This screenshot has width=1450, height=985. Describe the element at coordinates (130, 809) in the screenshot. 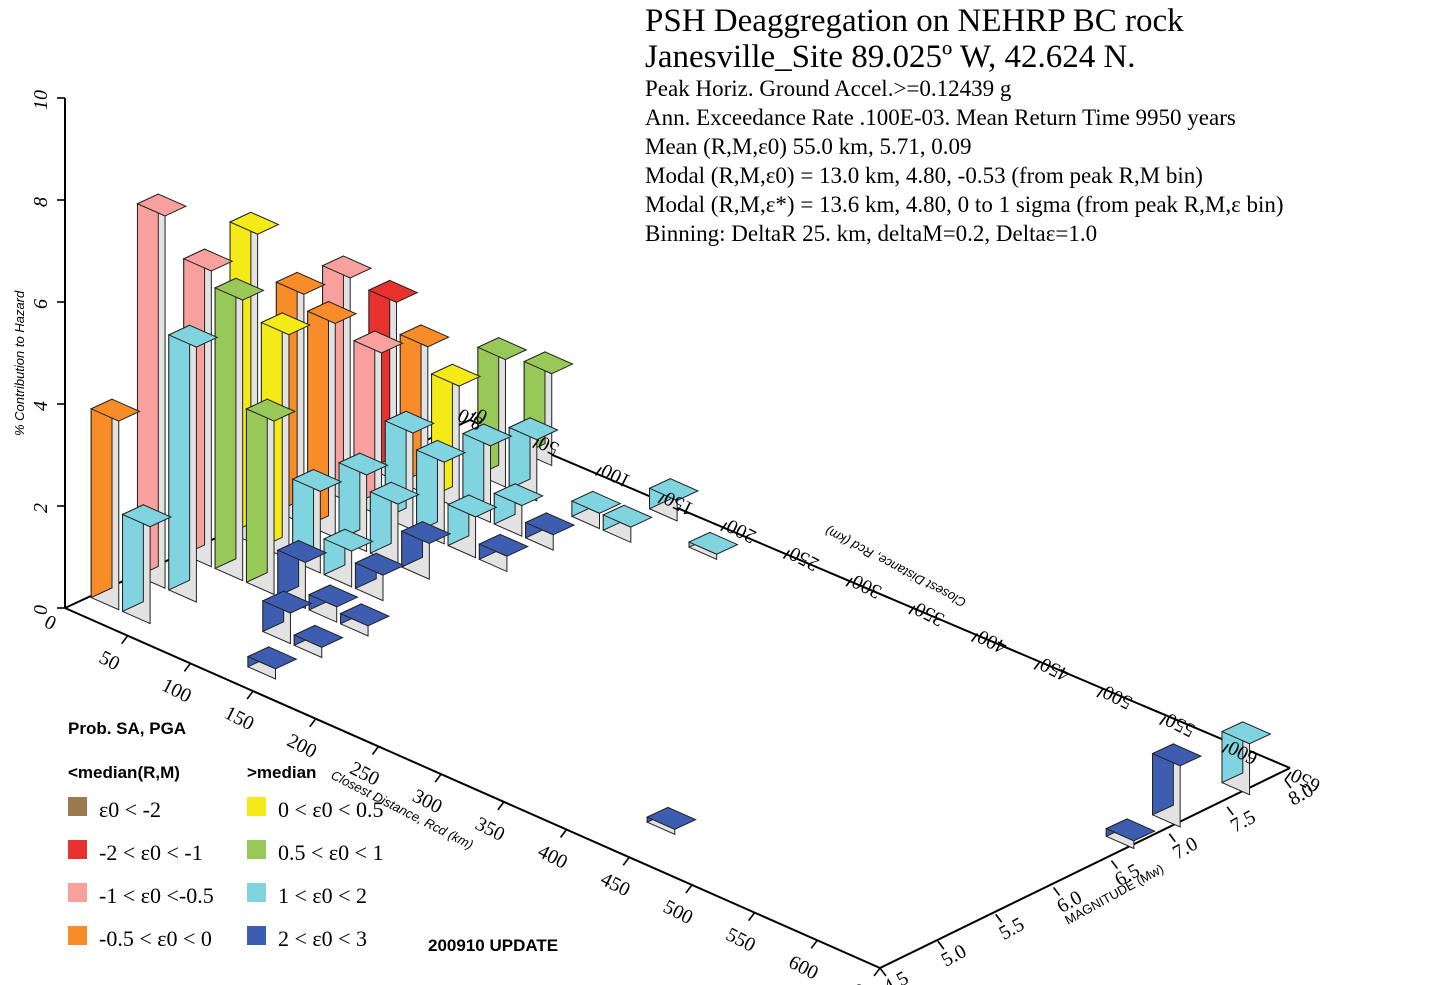

I see `legend-label: ε0 < -2` at that location.